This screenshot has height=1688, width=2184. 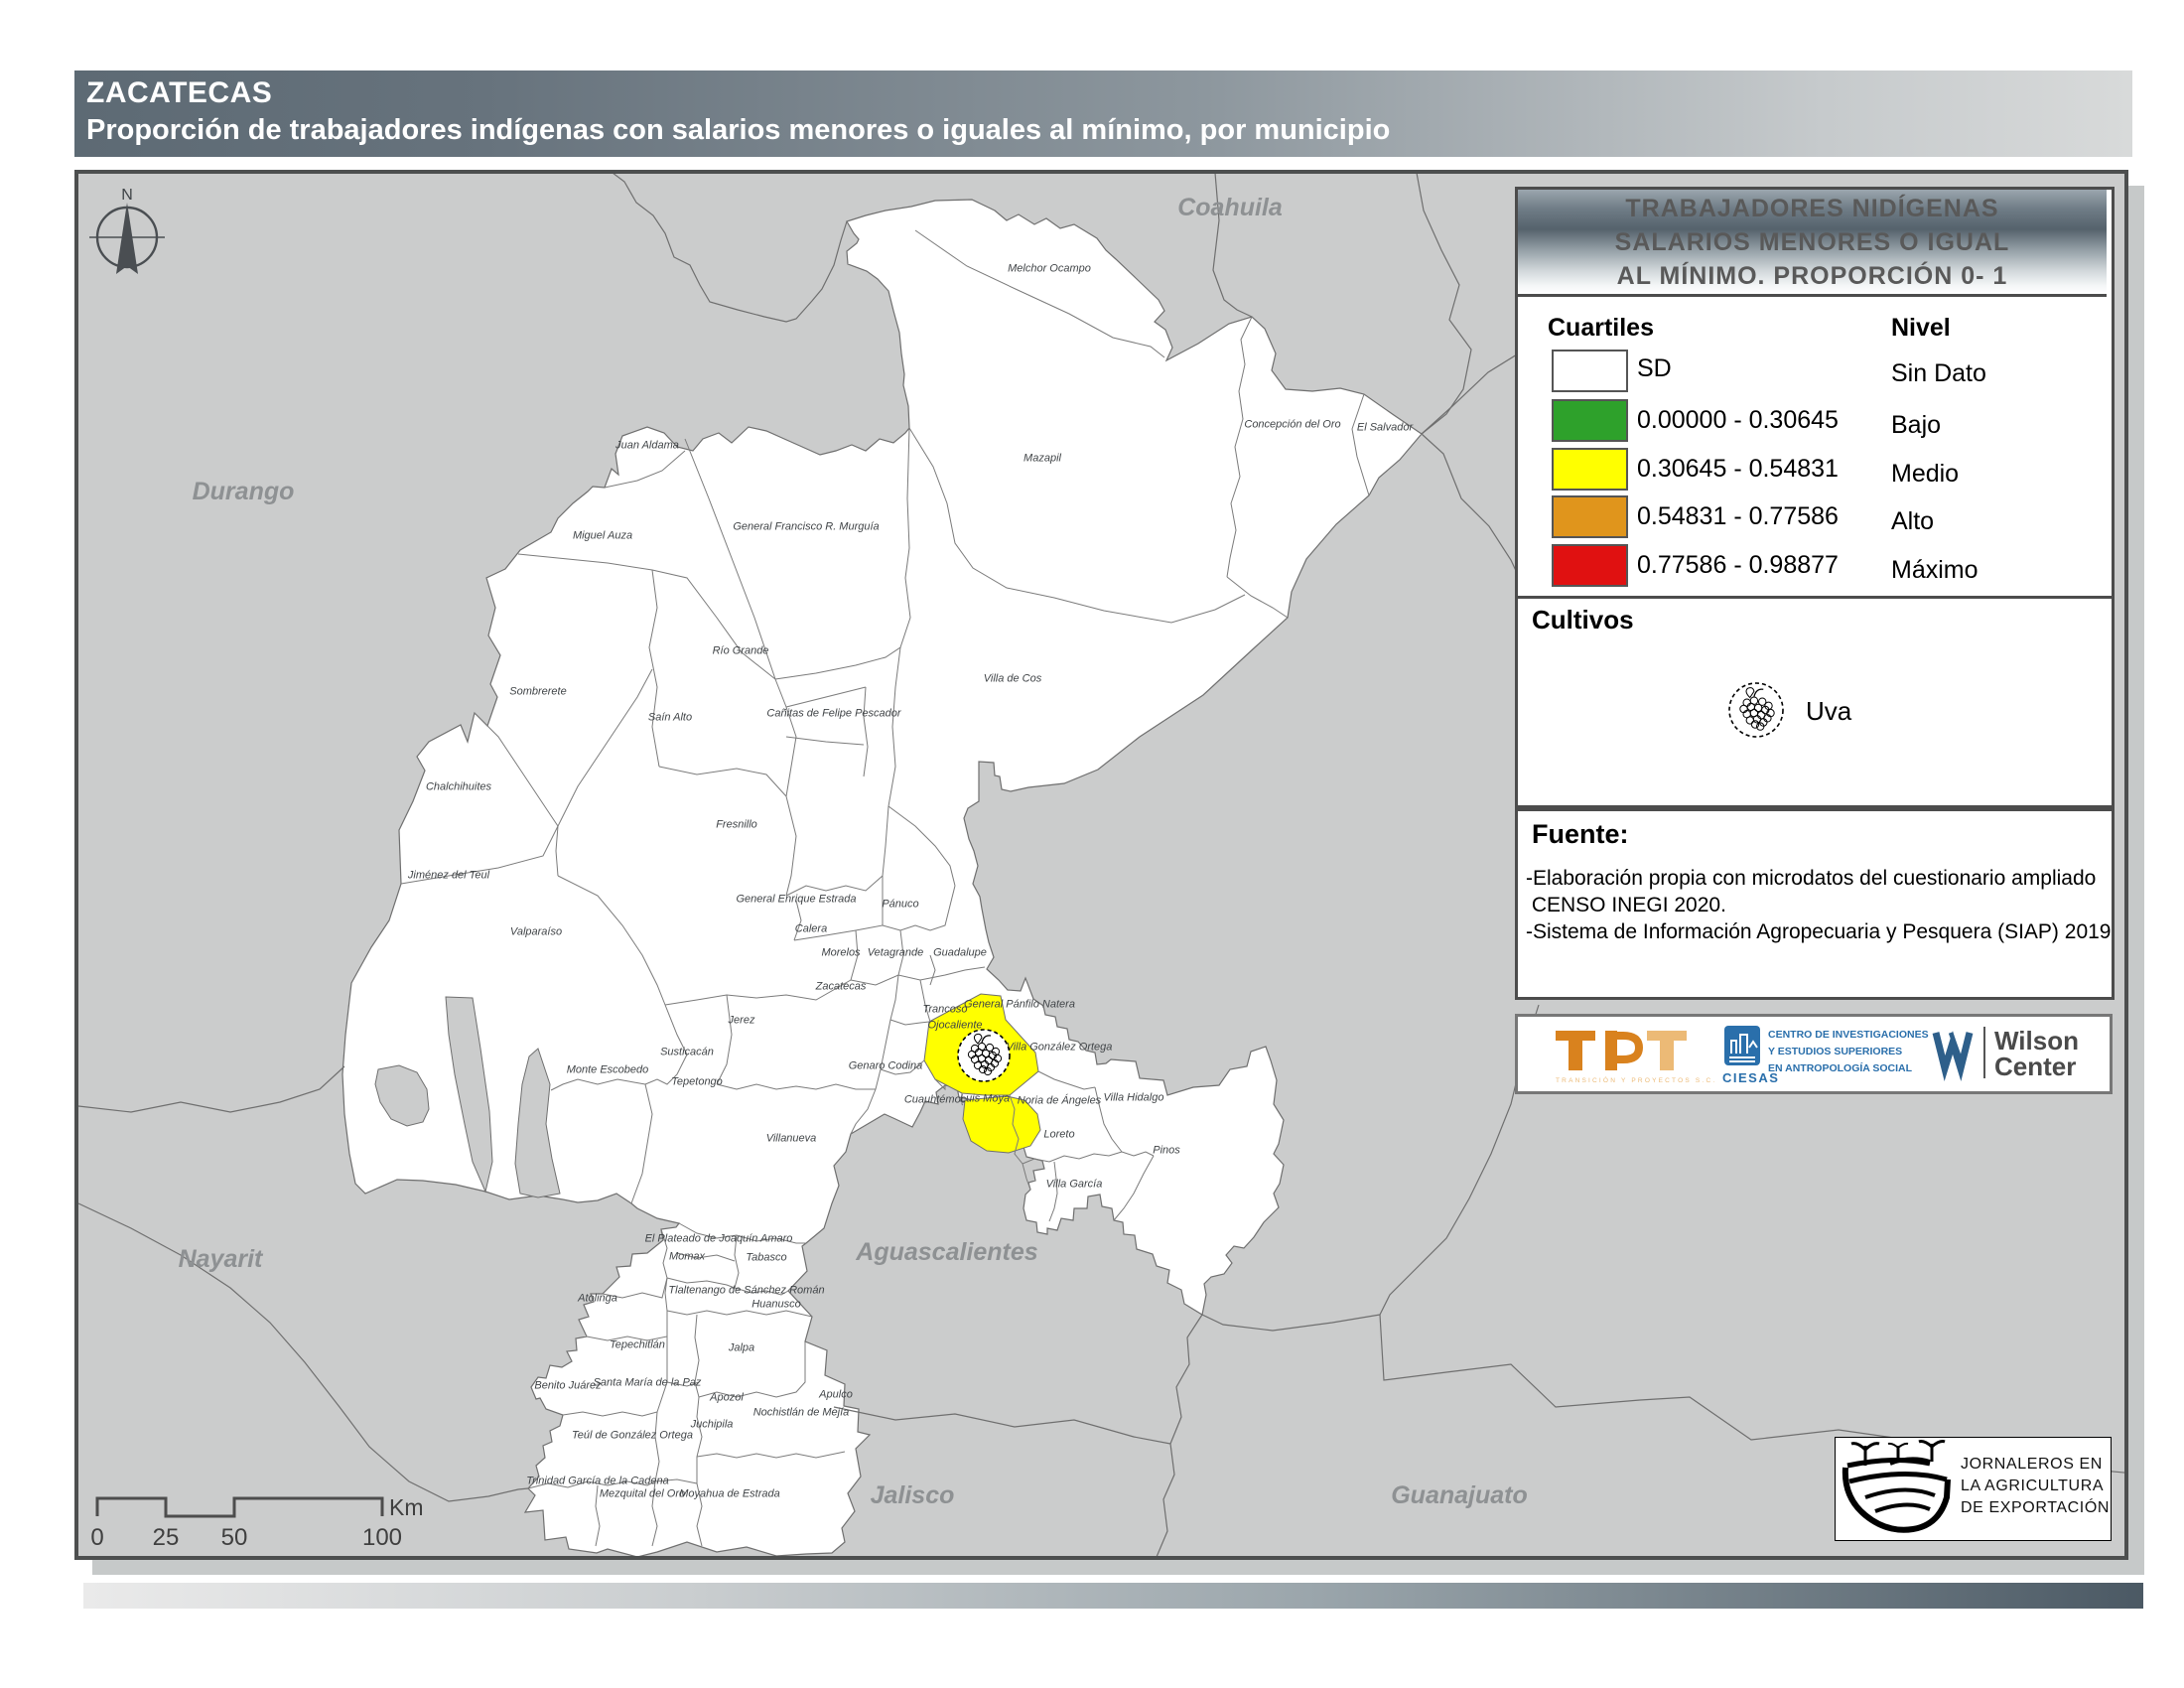 I want to click on svg-text: Noria de Ángeles, so click(x=1060, y=1100).